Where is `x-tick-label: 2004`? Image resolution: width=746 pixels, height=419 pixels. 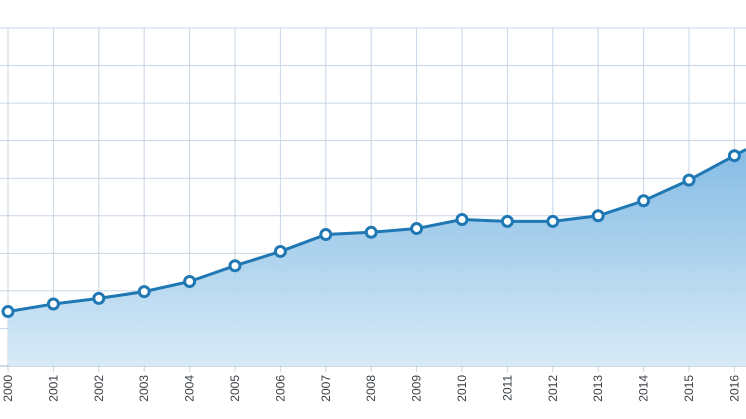
x-tick-label: 2004 is located at coordinates (190, 388).